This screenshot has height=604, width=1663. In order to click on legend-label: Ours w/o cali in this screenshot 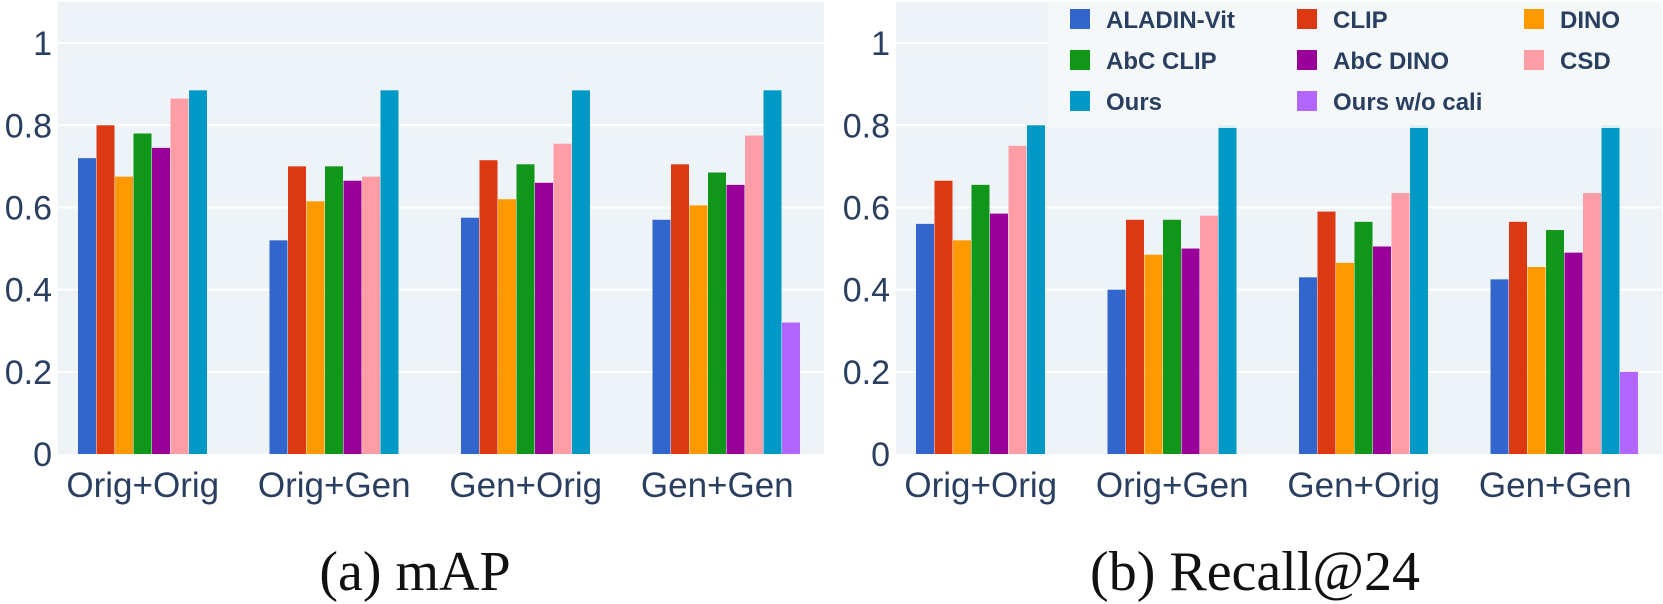, I will do `click(1407, 102)`.